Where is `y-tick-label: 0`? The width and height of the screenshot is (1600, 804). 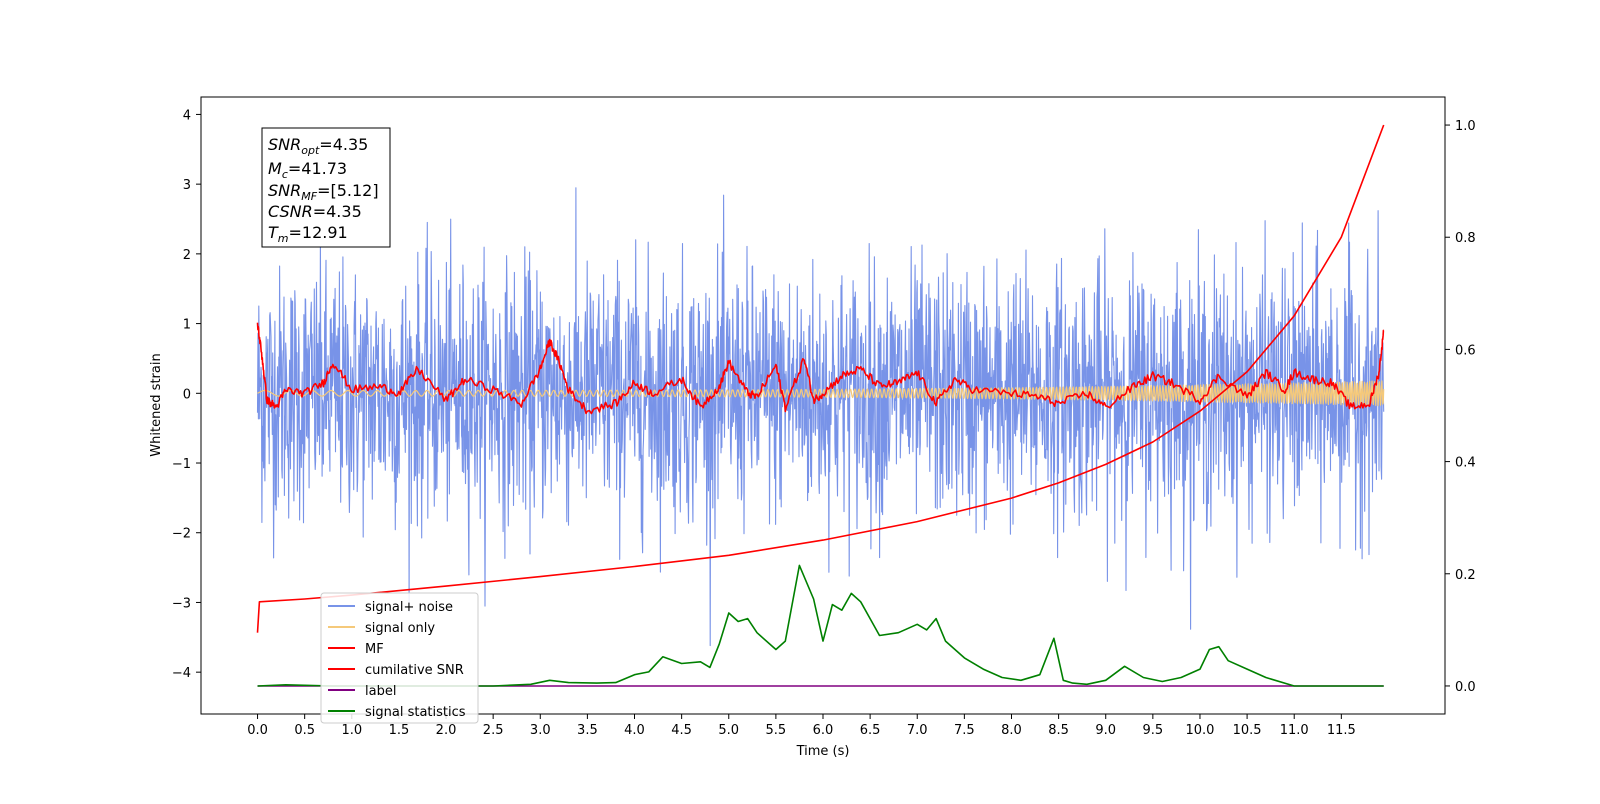
y-tick-label: 0 is located at coordinates (187, 394).